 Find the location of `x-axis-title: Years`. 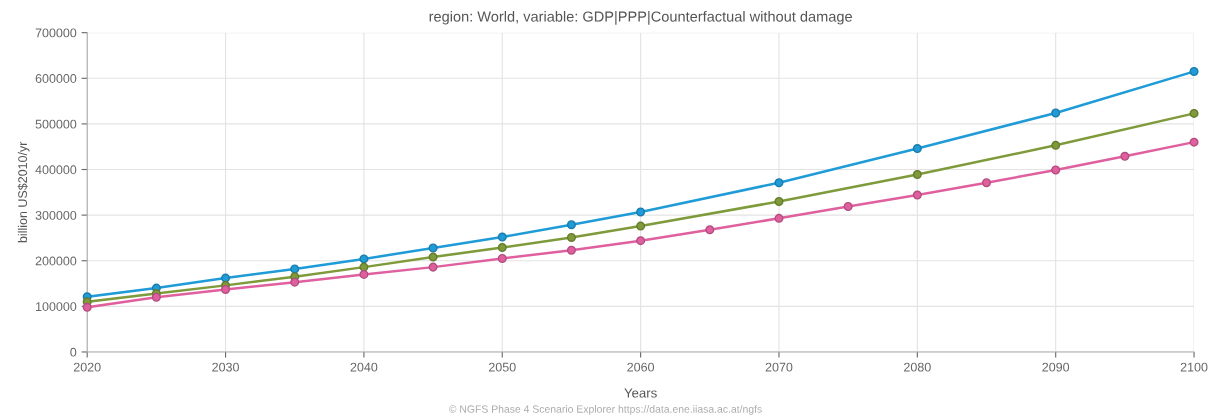

x-axis-title: Years is located at coordinates (640, 393).